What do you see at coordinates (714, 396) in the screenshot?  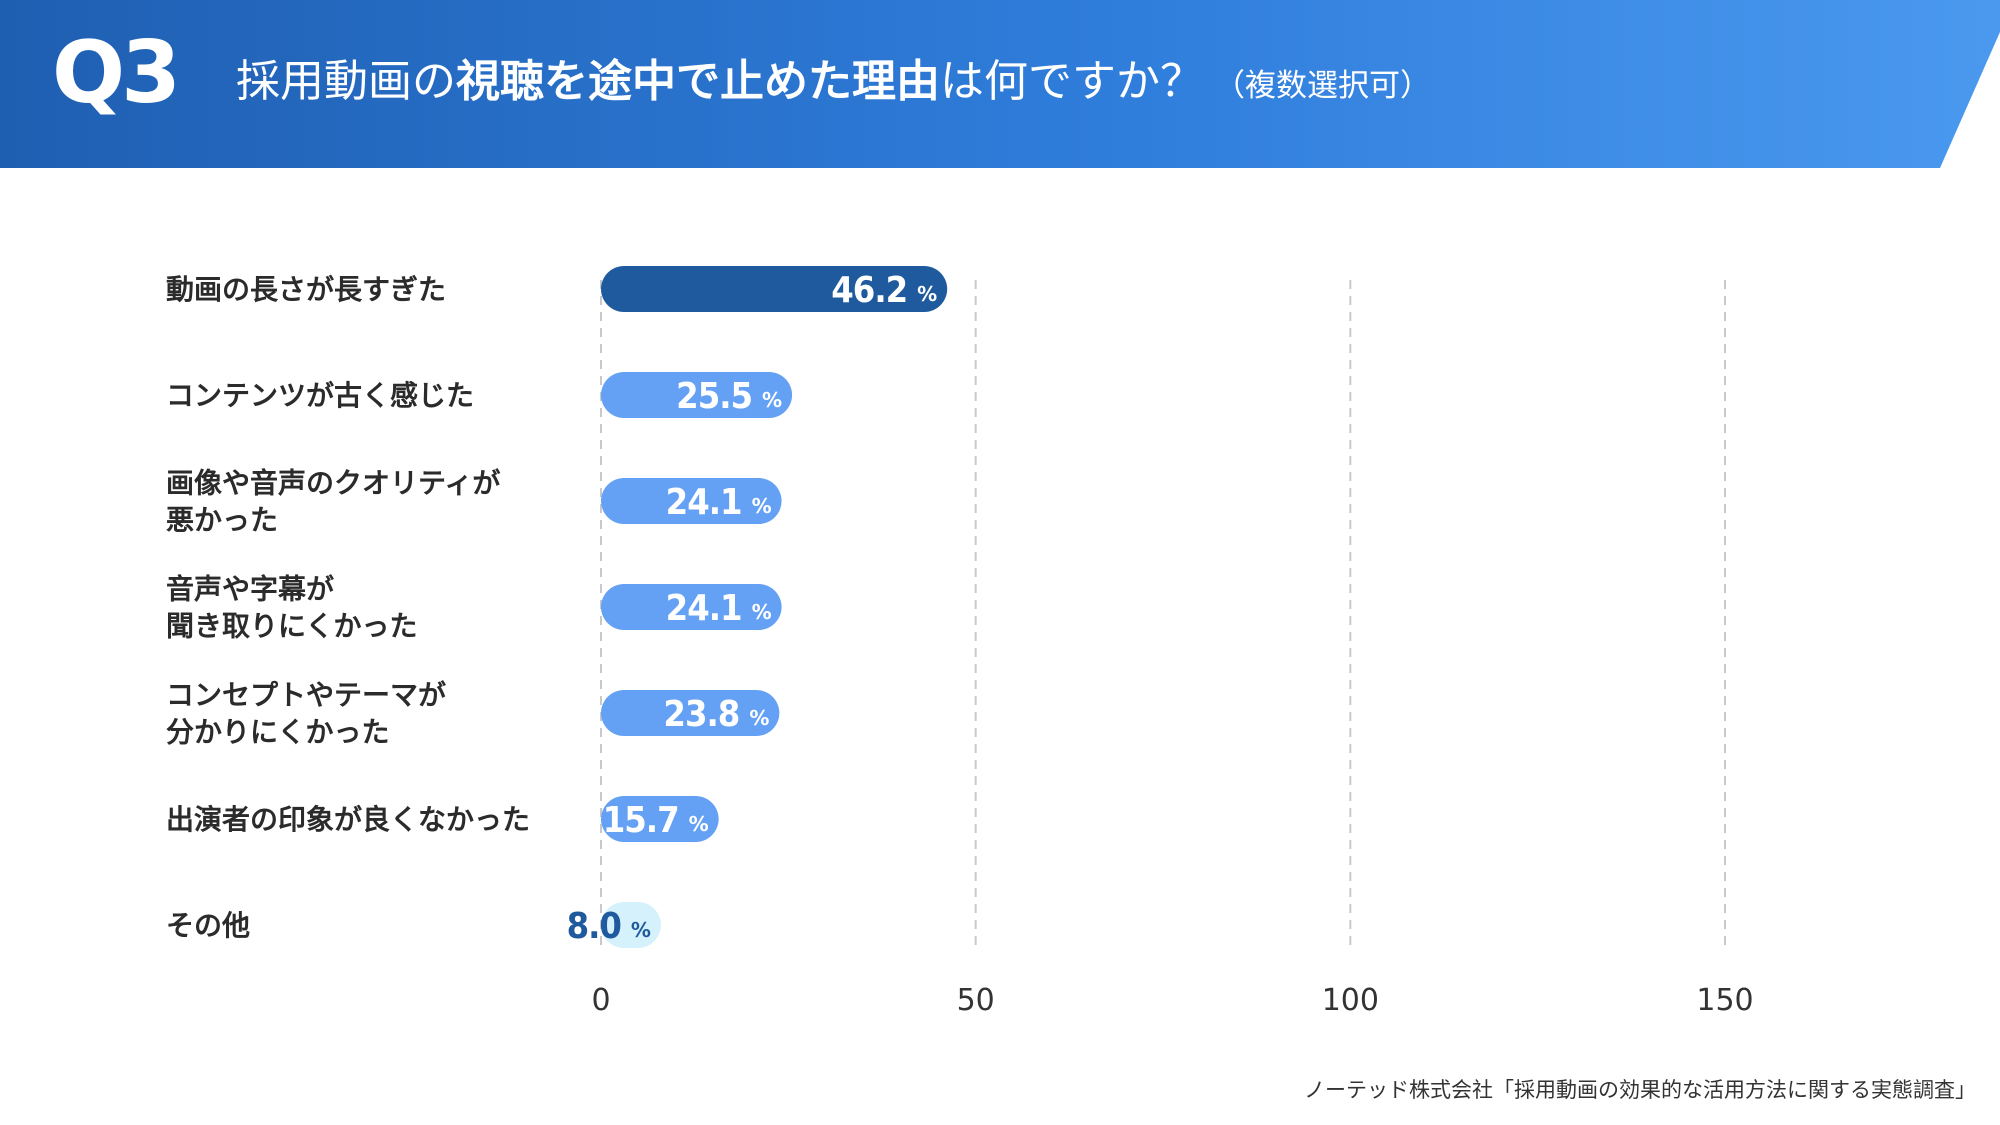 I see `value-label: 25.5` at bounding box center [714, 396].